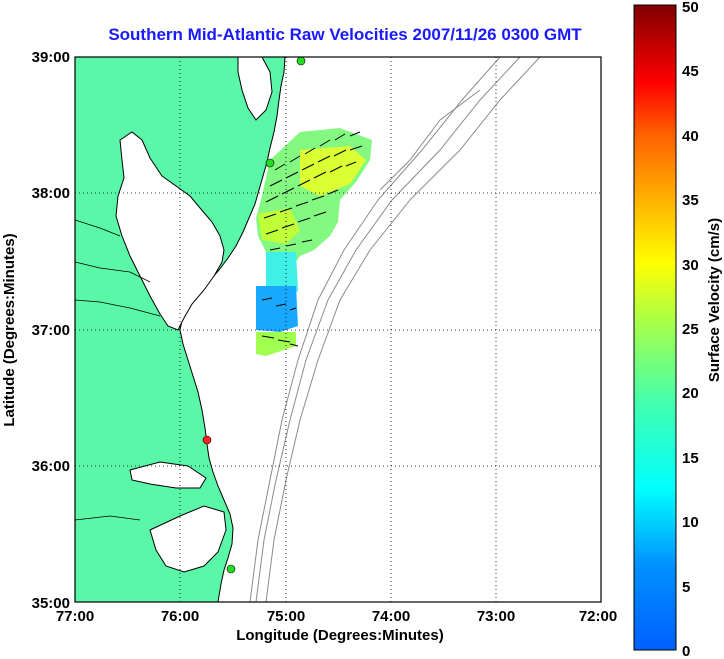  What do you see at coordinates (51, 57) in the screenshot?
I see `y-tick-label: 39:00` at bounding box center [51, 57].